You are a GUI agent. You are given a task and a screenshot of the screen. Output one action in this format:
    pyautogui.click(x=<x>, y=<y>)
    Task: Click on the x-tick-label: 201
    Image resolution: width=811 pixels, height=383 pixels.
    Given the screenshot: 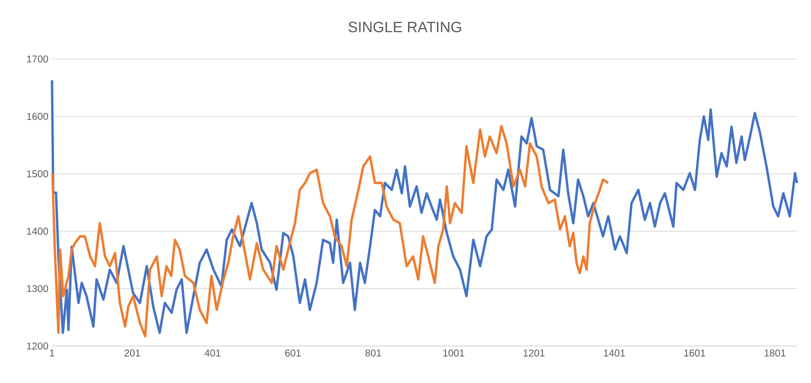 What is the action you would take?
    pyautogui.click(x=132, y=353)
    